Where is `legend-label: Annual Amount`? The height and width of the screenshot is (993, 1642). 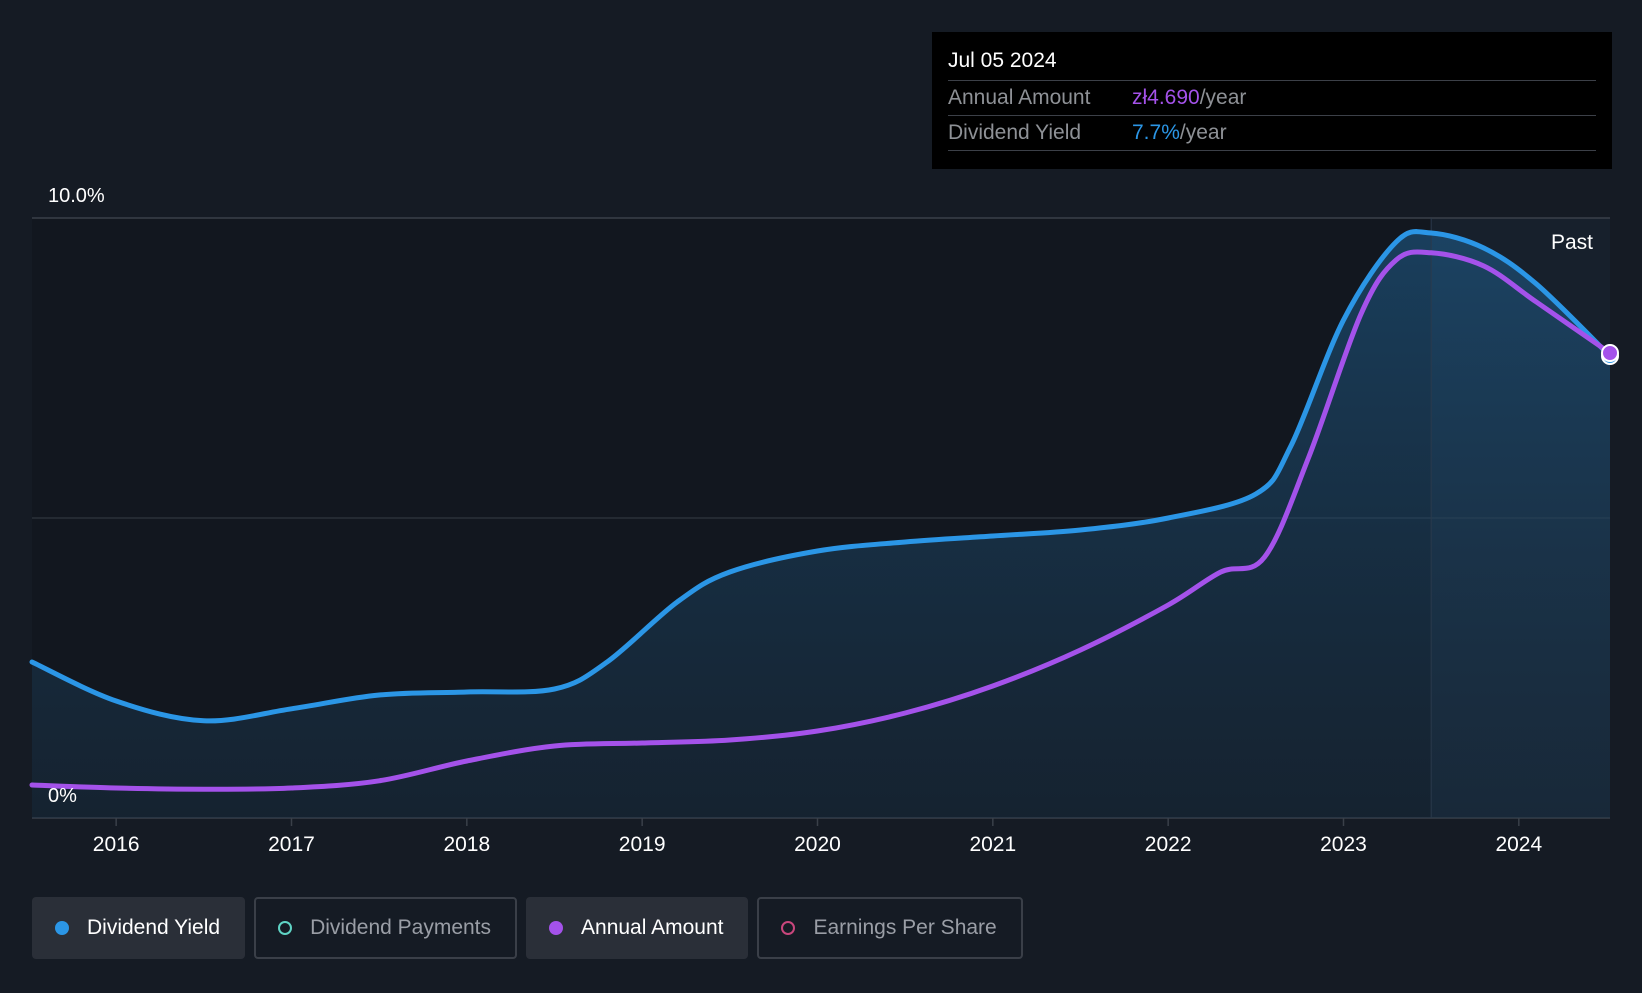 legend-label: Annual Amount is located at coordinates (652, 927).